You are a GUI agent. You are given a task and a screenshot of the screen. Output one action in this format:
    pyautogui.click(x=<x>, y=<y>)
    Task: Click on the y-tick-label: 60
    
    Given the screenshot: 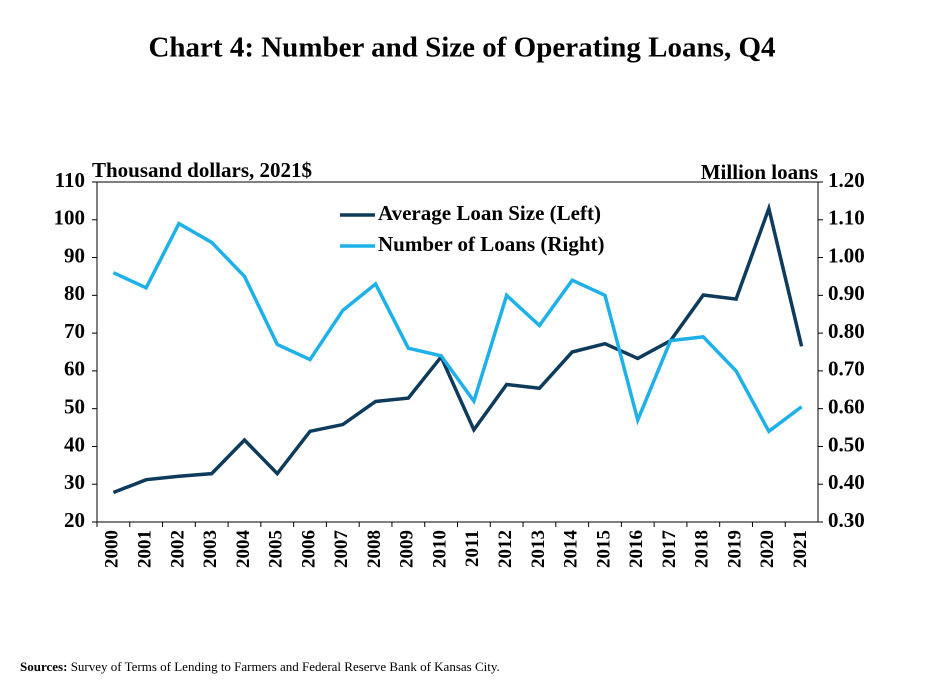 What is the action you would take?
    pyautogui.click(x=74, y=369)
    